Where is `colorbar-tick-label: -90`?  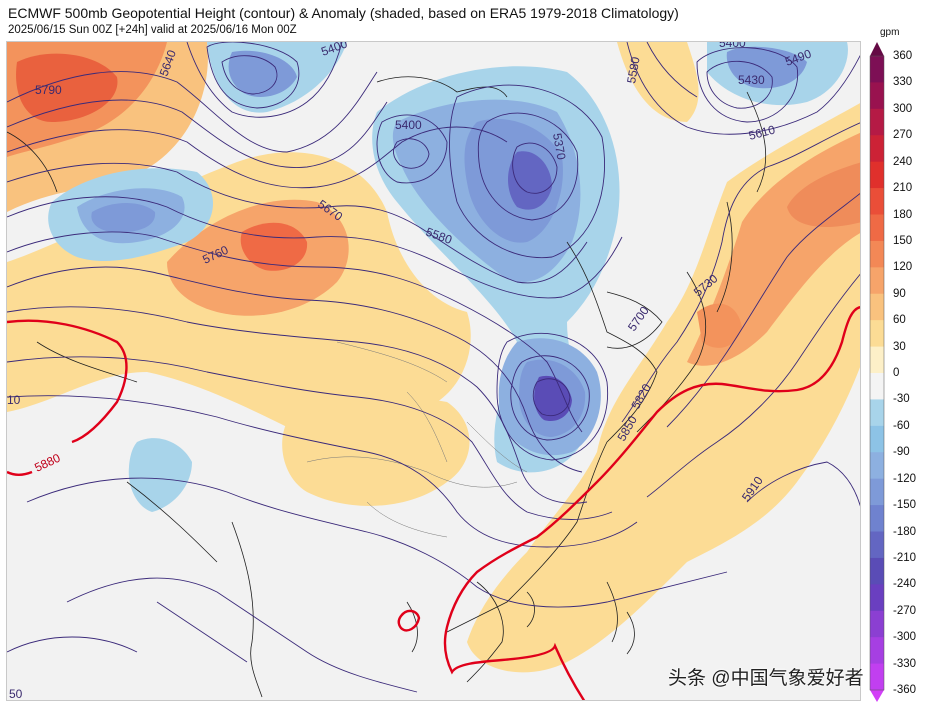 colorbar-tick-label: -90 is located at coordinates (901, 452).